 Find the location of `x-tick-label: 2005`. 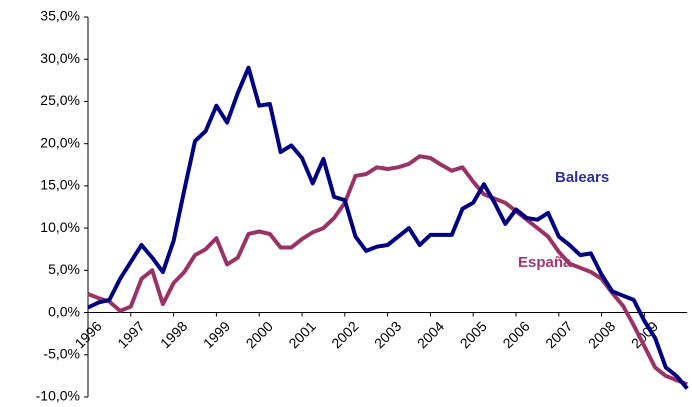

x-tick-label: 2005 is located at coordinates (473, 334).